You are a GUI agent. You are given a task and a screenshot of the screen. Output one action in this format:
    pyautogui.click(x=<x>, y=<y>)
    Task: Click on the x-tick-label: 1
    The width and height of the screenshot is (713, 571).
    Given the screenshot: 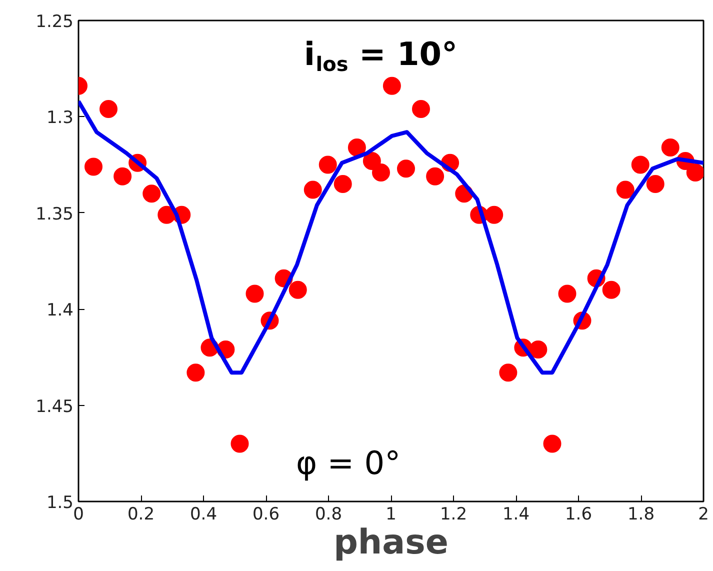 What is the action you would take?
    pyautogui.click(x=391, y=514)
    